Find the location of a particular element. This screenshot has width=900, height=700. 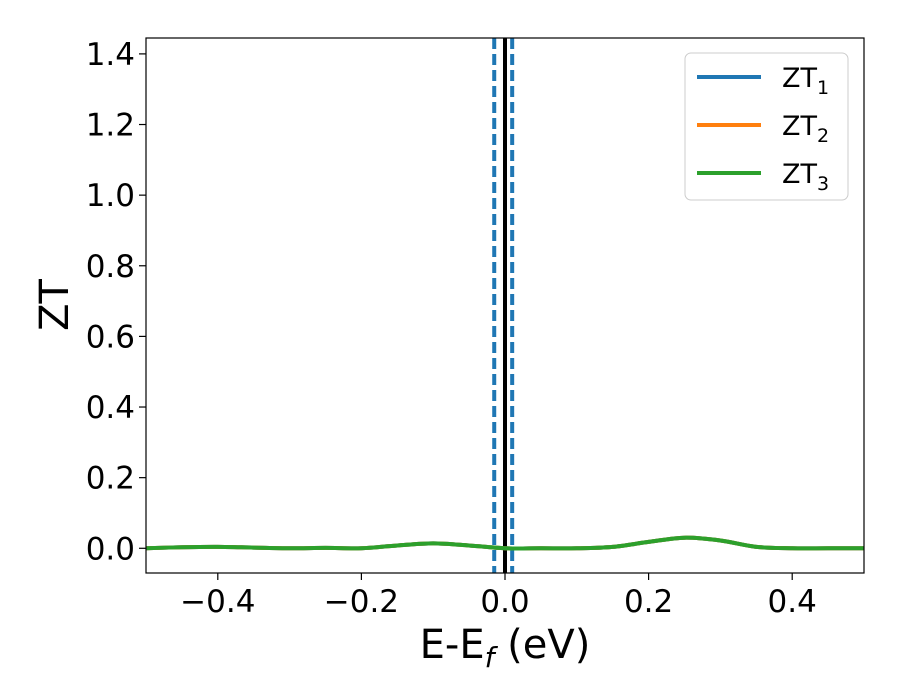

x-tick-label: 0.0 is located at coordinates (504, 602).